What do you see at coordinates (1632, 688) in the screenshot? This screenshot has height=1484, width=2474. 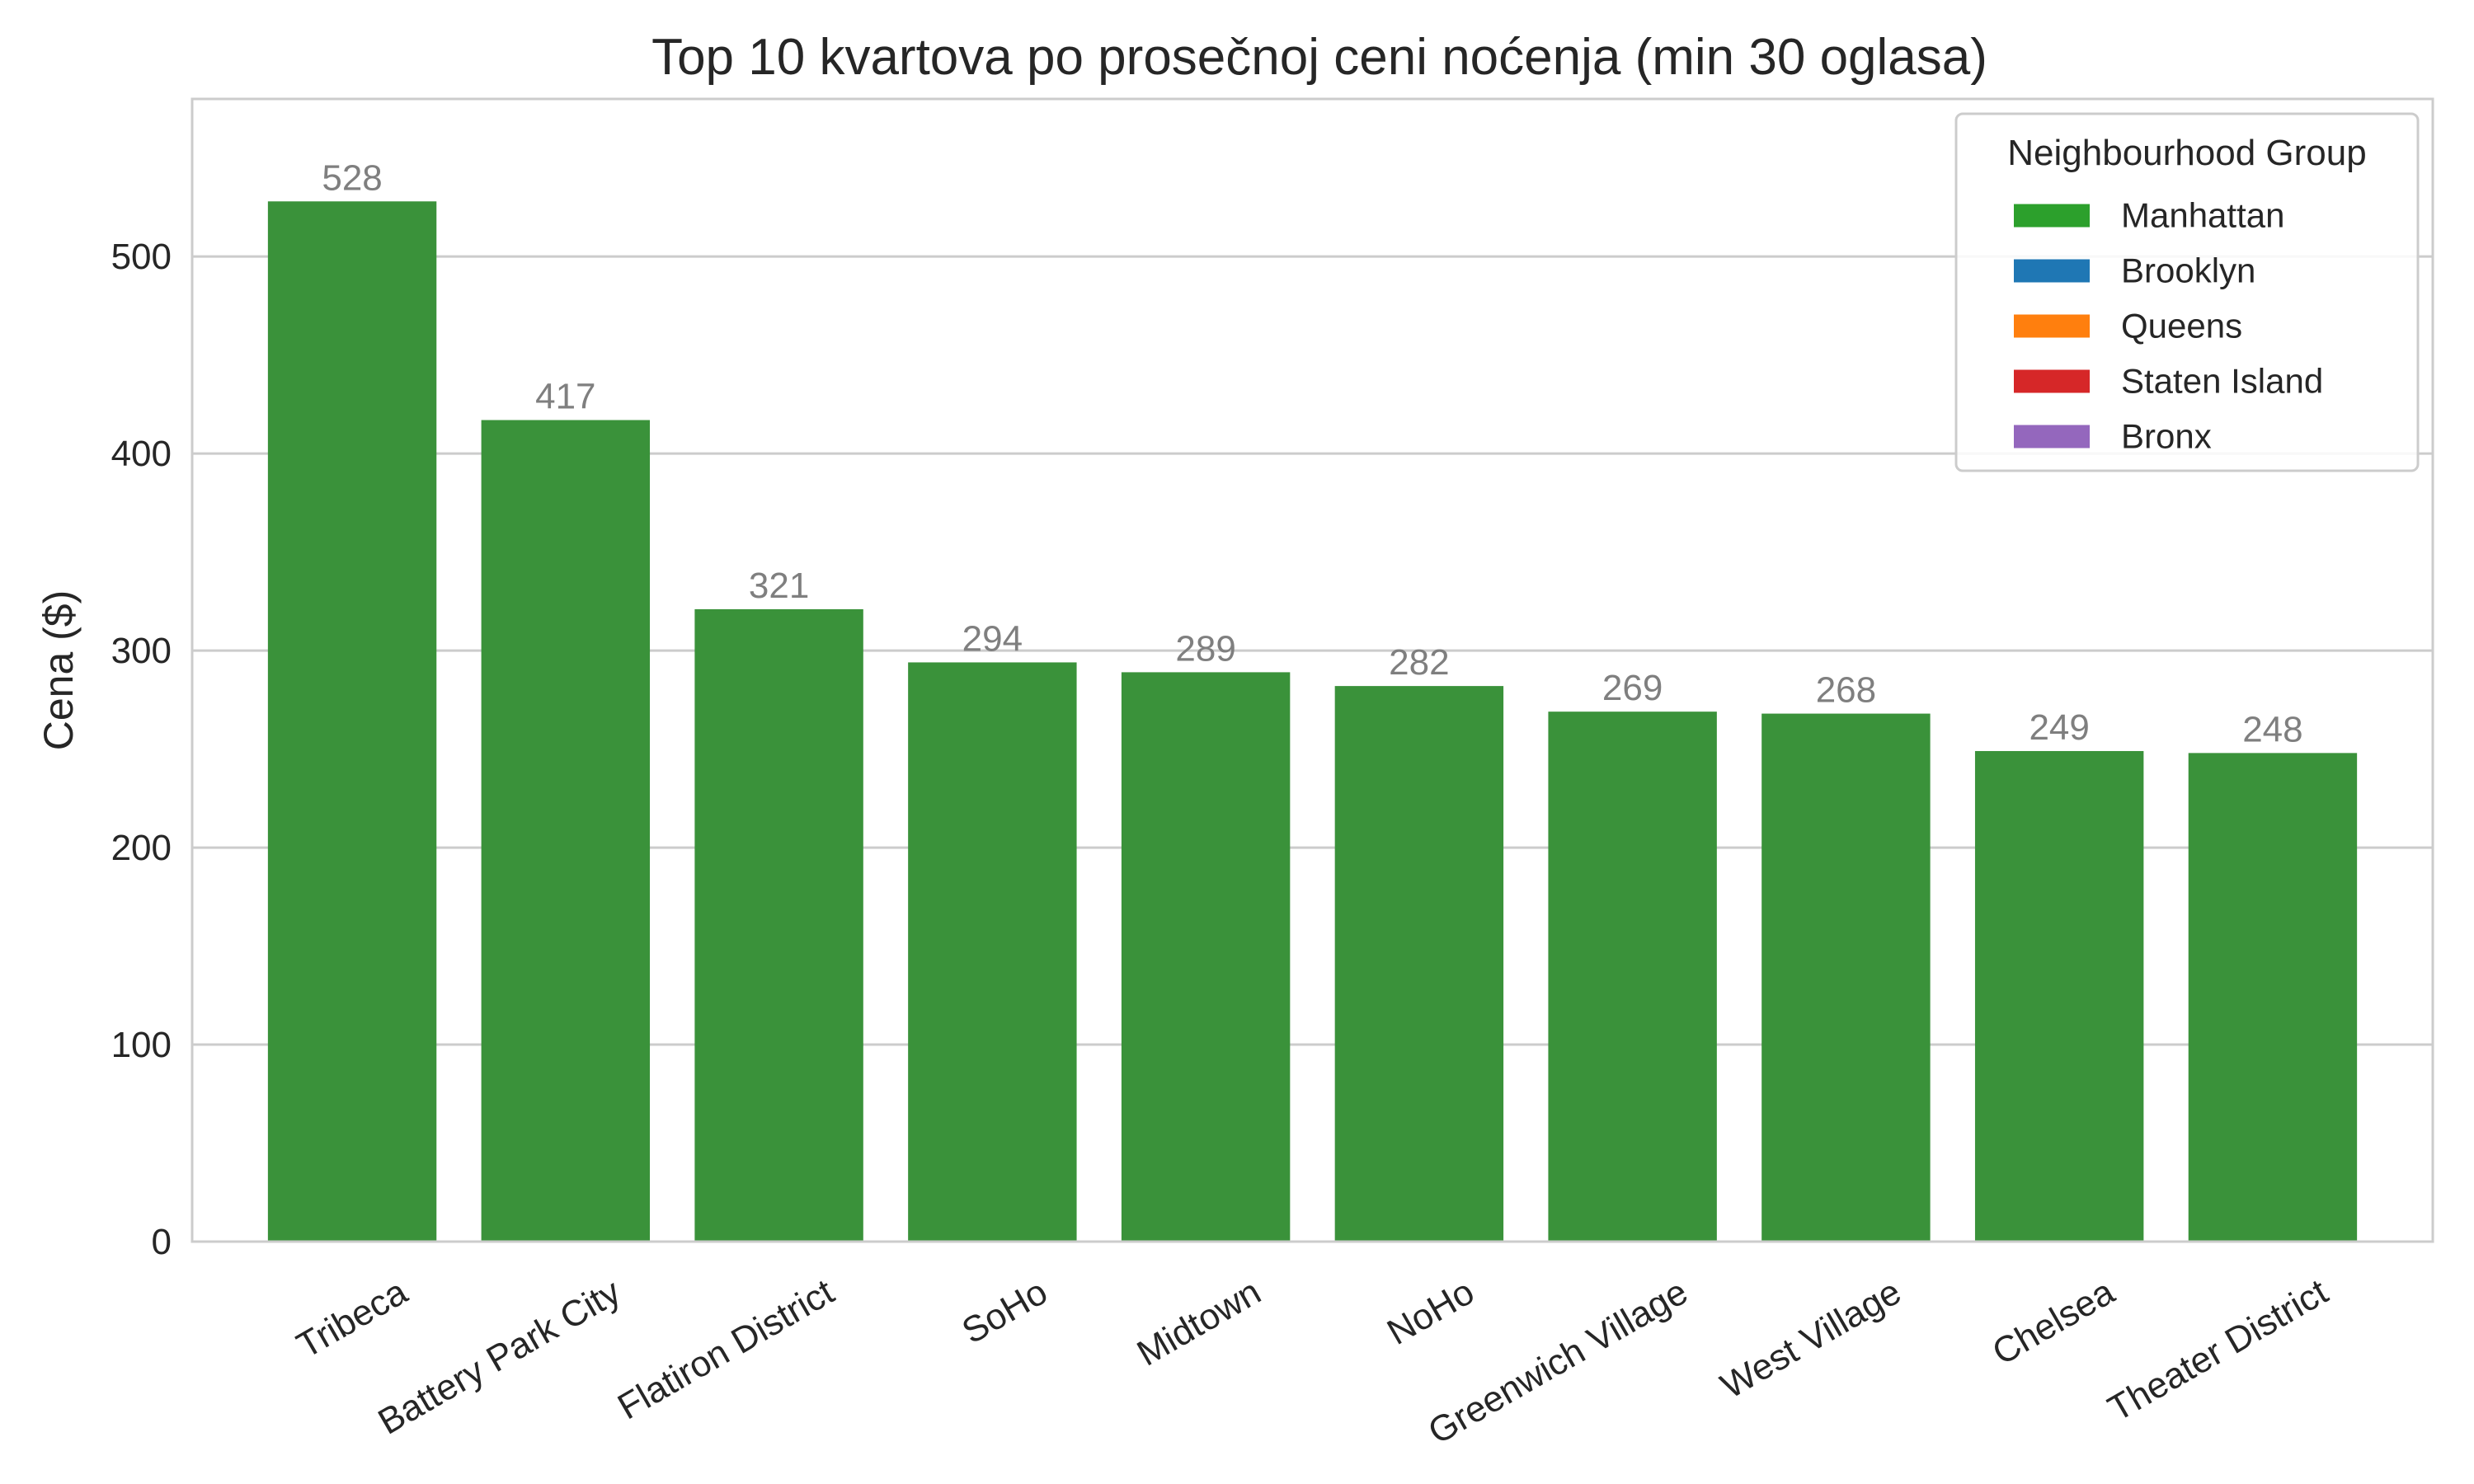 I see `bar-value-label: 269` at bounding box center [1632, 688].